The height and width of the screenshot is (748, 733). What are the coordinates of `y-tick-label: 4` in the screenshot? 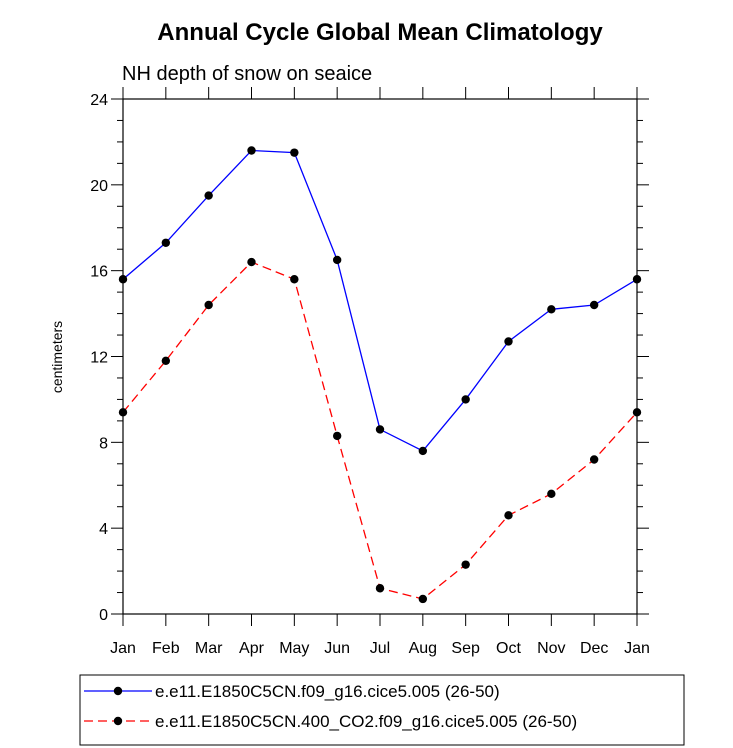 It's located at (103, 529).